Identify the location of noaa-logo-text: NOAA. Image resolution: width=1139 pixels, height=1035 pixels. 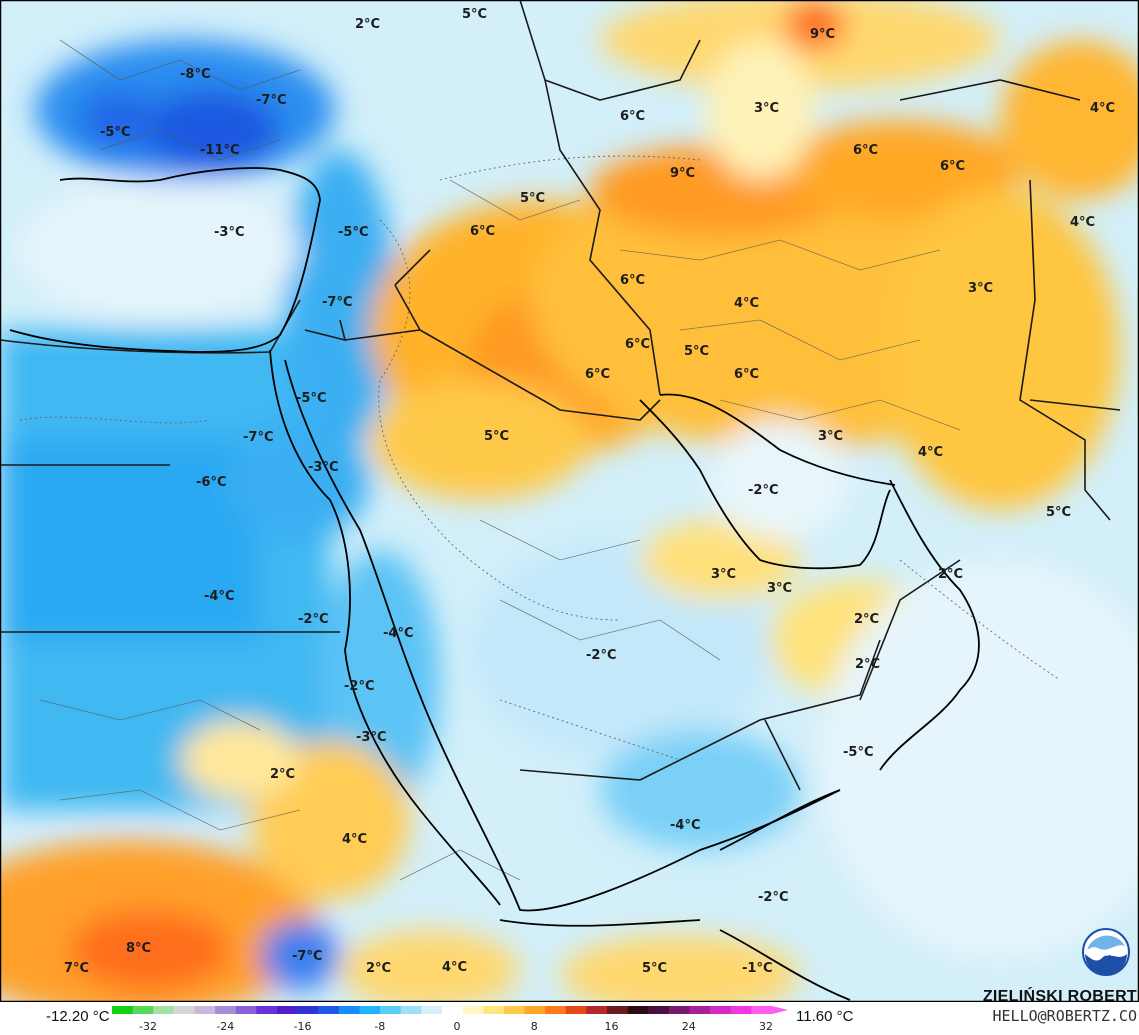
(1106, 953).